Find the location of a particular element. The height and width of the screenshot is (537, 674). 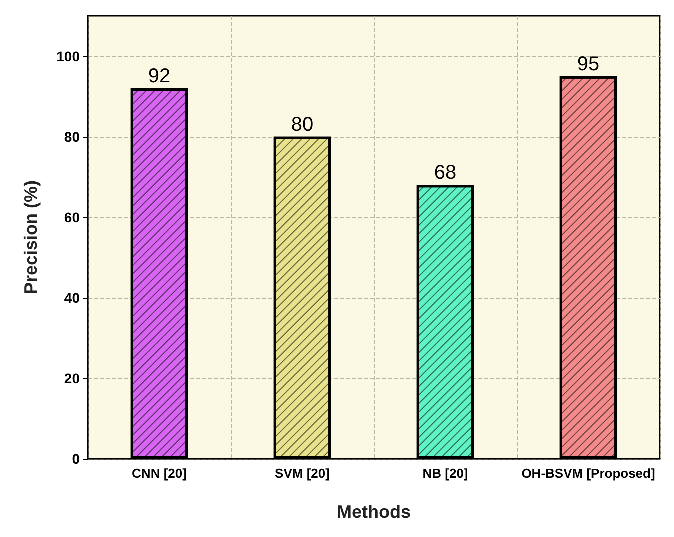

data-label: 95 is located at coordinates (588, 64).